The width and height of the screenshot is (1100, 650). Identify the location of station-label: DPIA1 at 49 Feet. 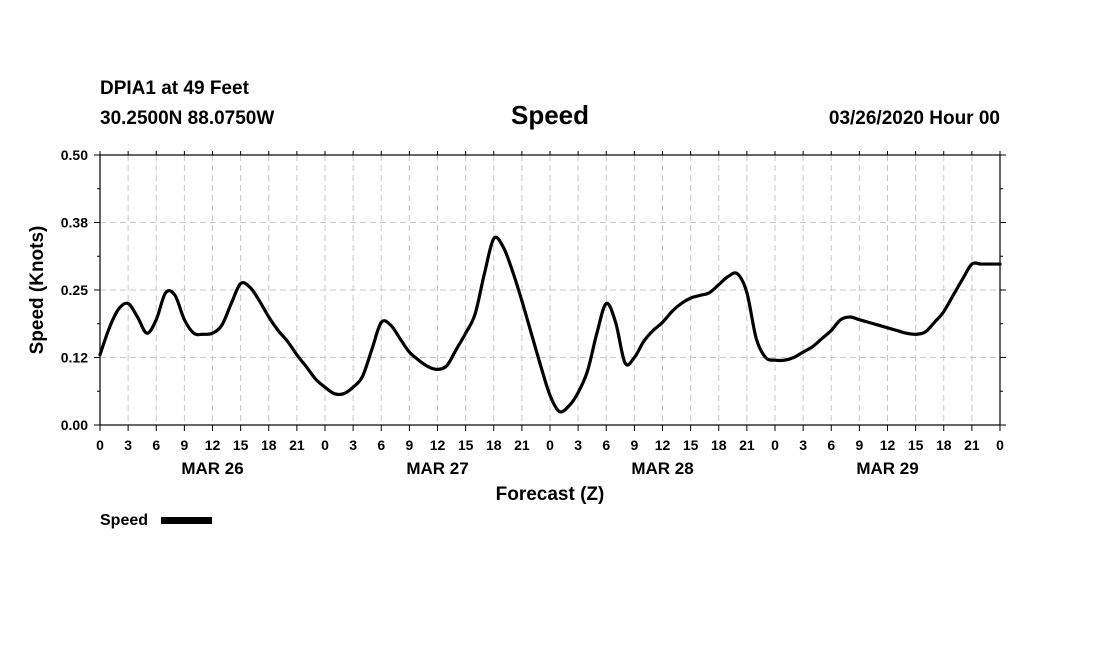
(175, 88).